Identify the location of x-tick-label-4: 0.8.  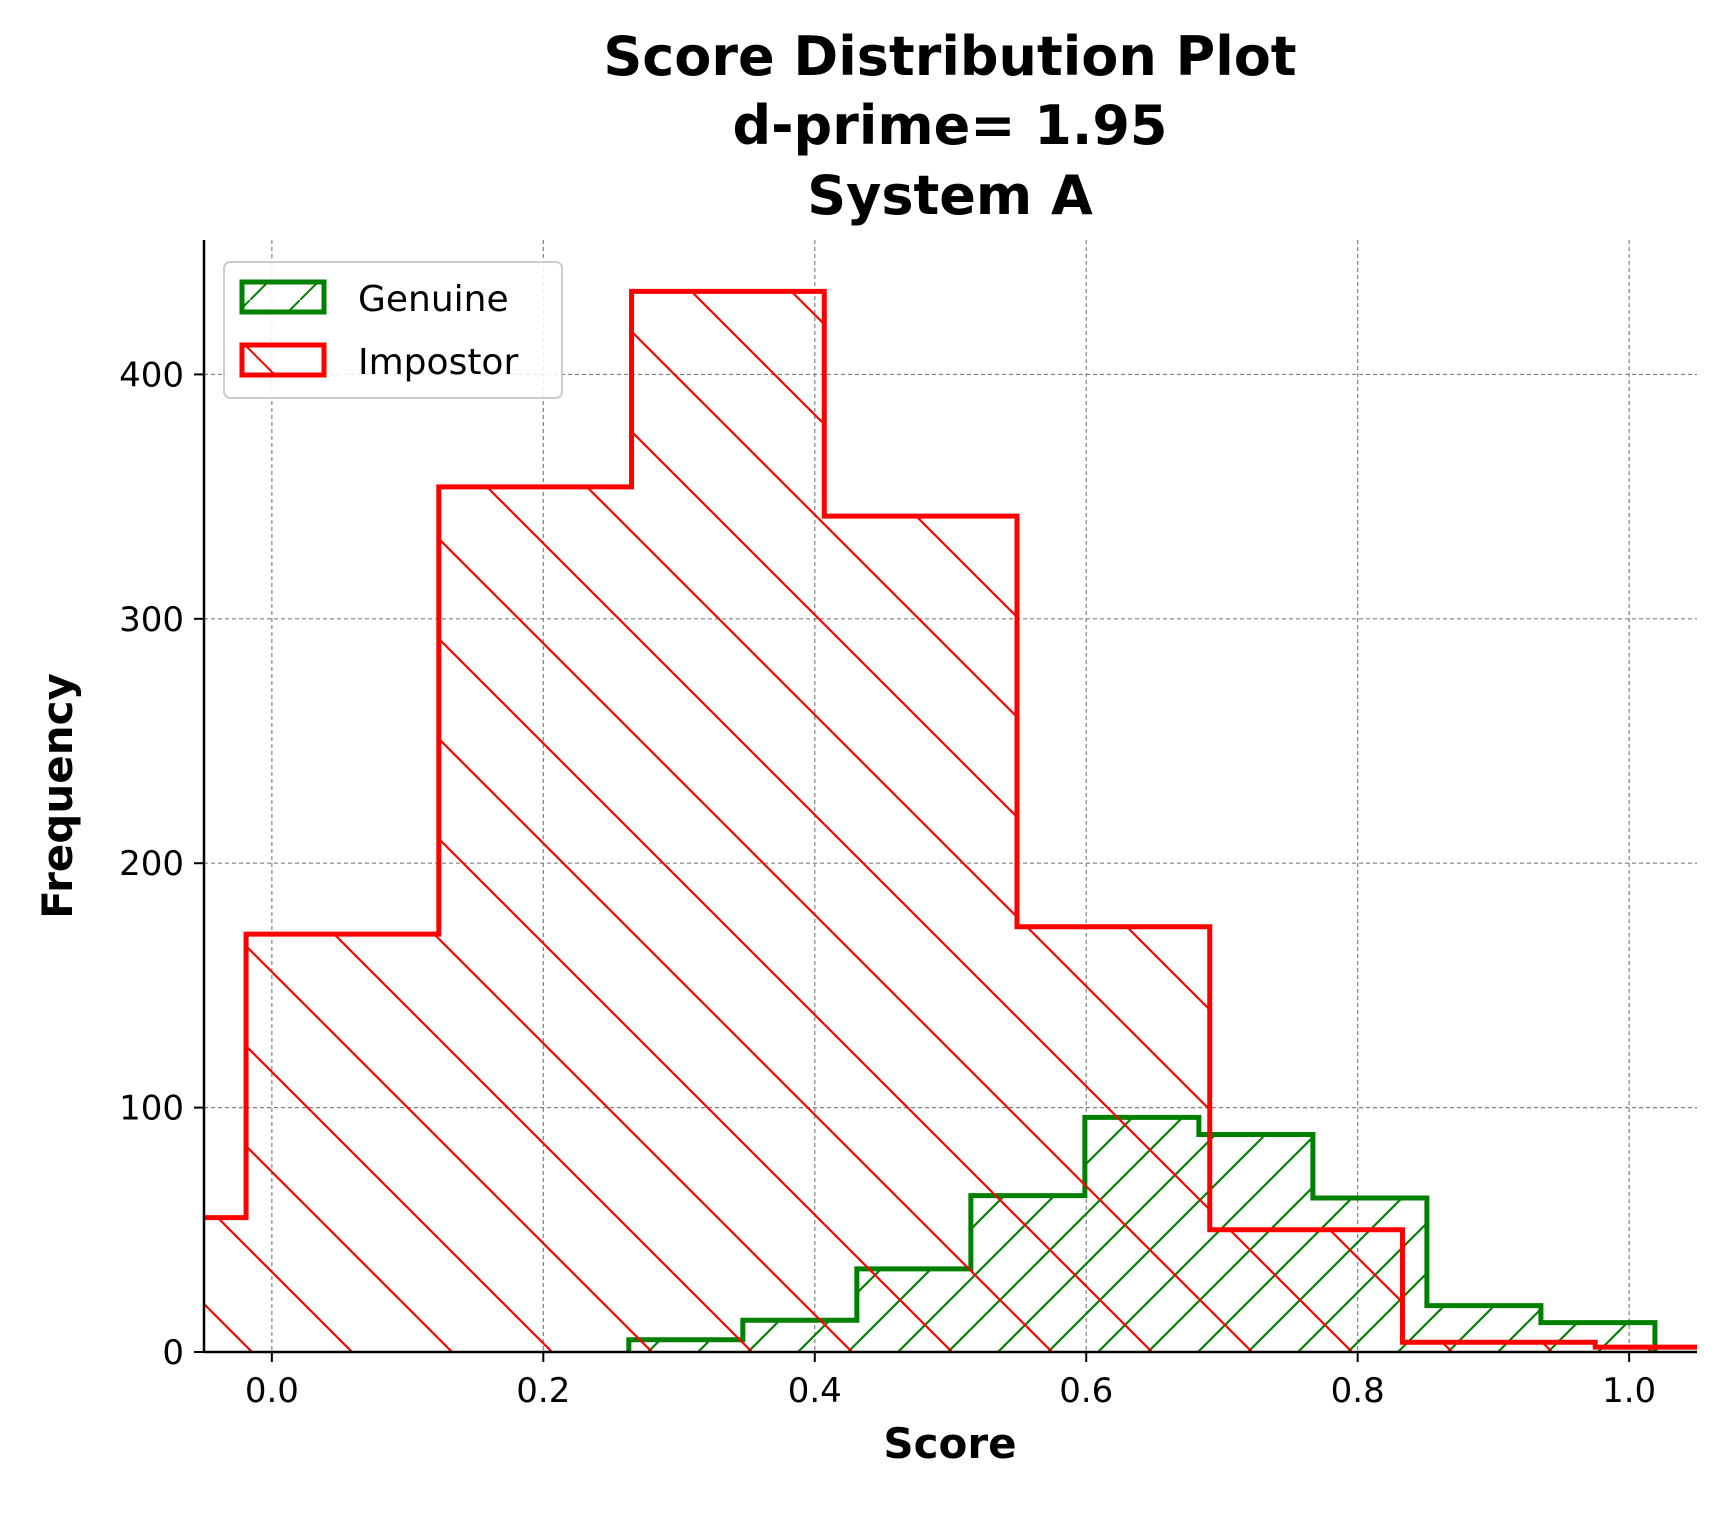
(1358, 1391).